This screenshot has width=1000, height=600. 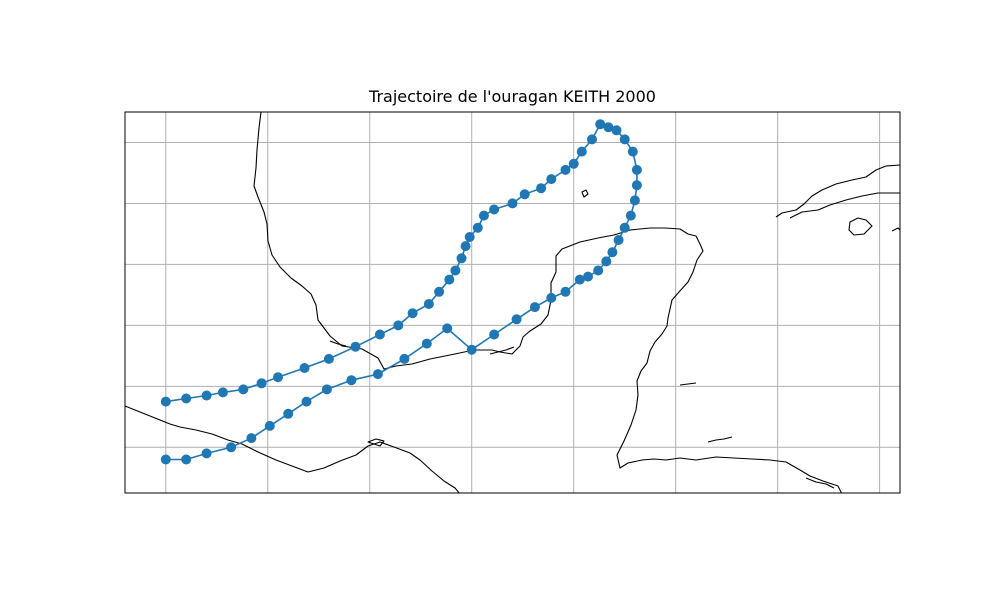 I want to click on coastline-isla-juventud, so click(x=860, y=226).